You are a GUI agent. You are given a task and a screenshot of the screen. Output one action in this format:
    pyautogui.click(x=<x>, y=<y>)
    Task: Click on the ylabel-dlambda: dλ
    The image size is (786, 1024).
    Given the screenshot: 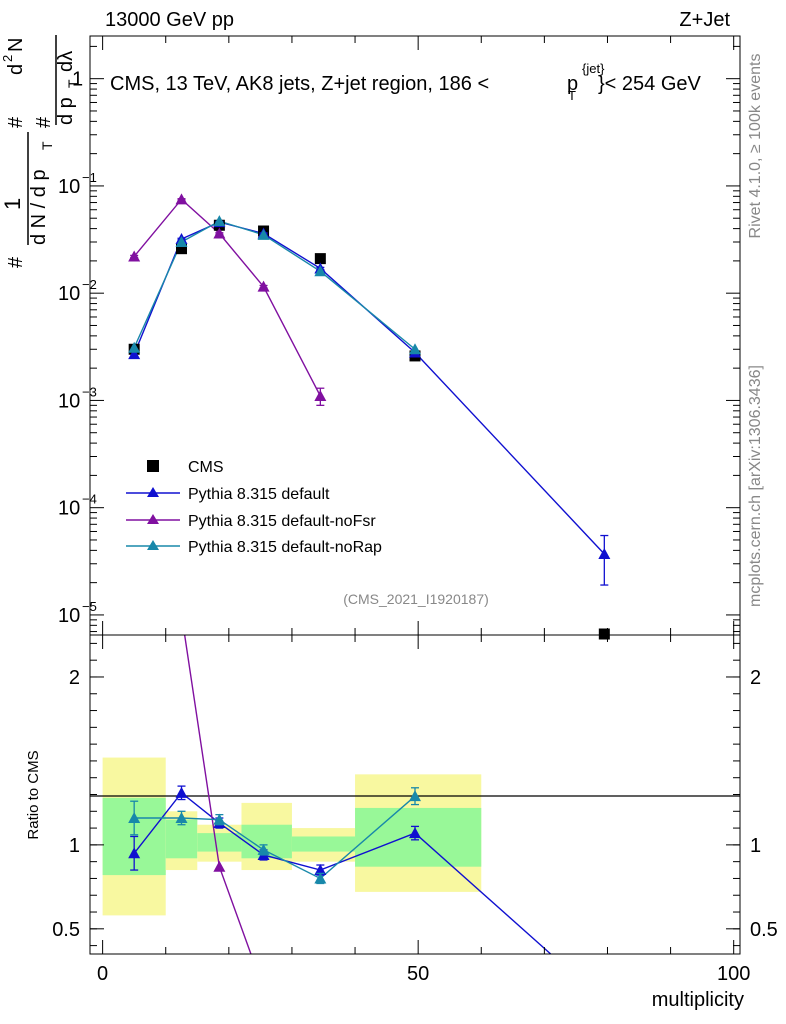 What is the action you would take?
    pyautogui.click(x=66, y=61)
    